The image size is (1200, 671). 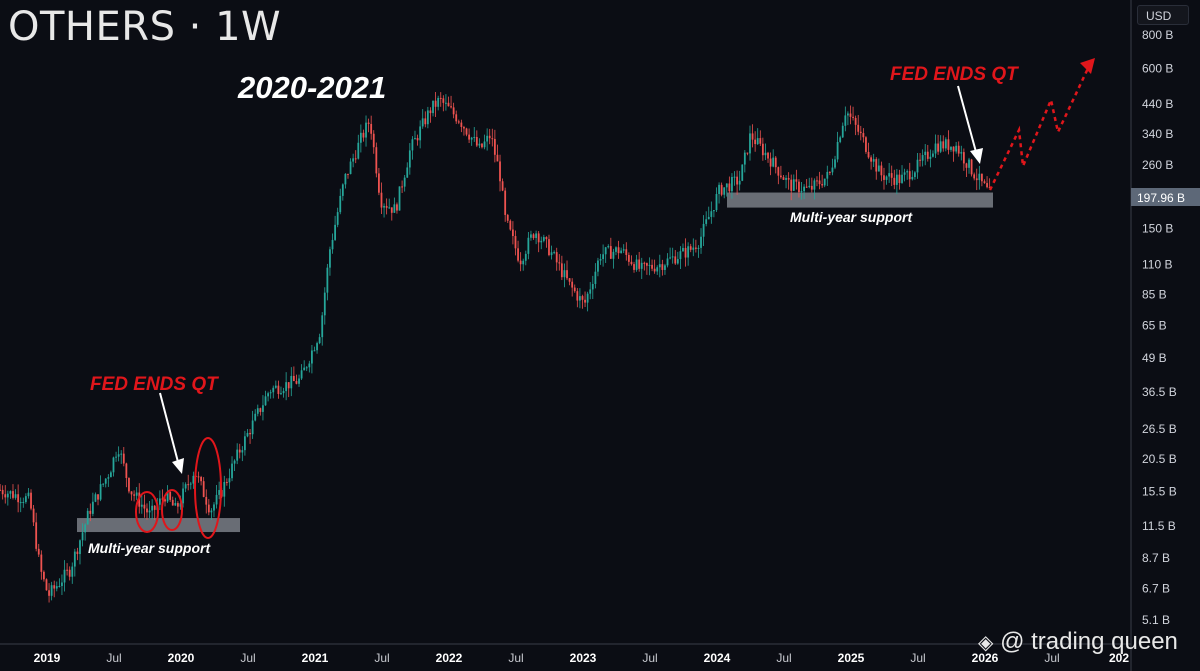 I want to click on y-tick-label: 11.5 B, so click(x=1159, y=526).